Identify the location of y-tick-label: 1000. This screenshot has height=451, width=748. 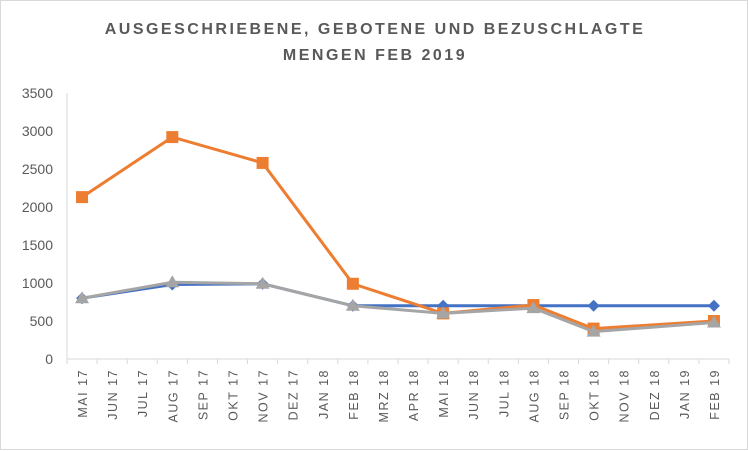
(37, 283).